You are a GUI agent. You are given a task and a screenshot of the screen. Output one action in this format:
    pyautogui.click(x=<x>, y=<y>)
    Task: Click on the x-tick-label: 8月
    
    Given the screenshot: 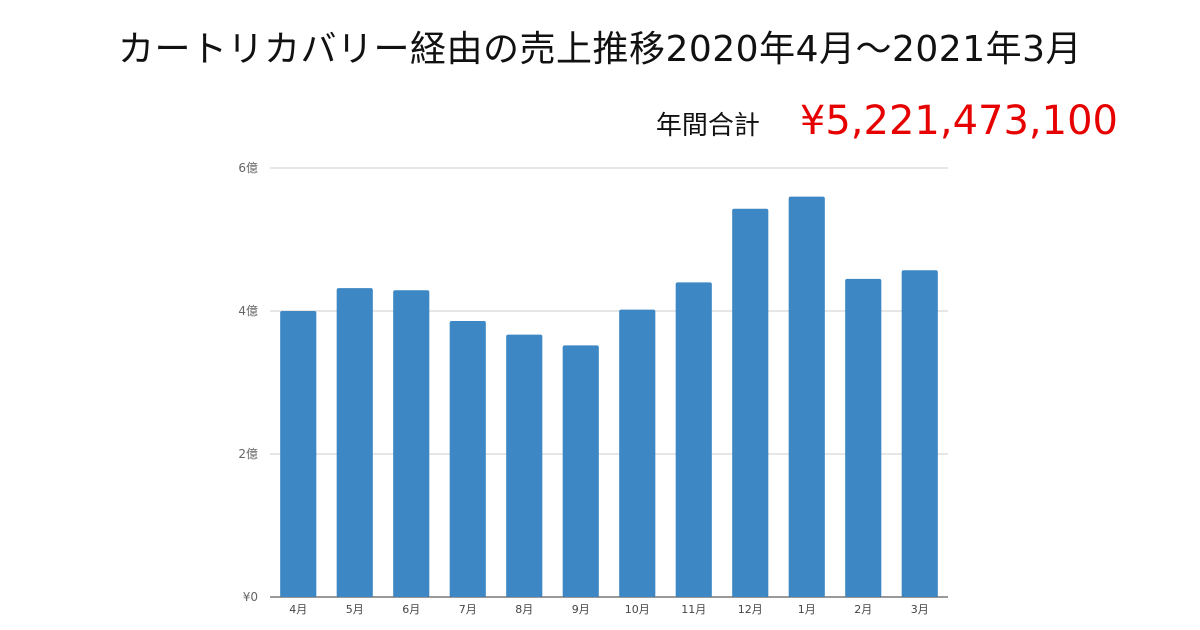 What is the action you would take?
    pyautogui.click(x=524, y=609)
    